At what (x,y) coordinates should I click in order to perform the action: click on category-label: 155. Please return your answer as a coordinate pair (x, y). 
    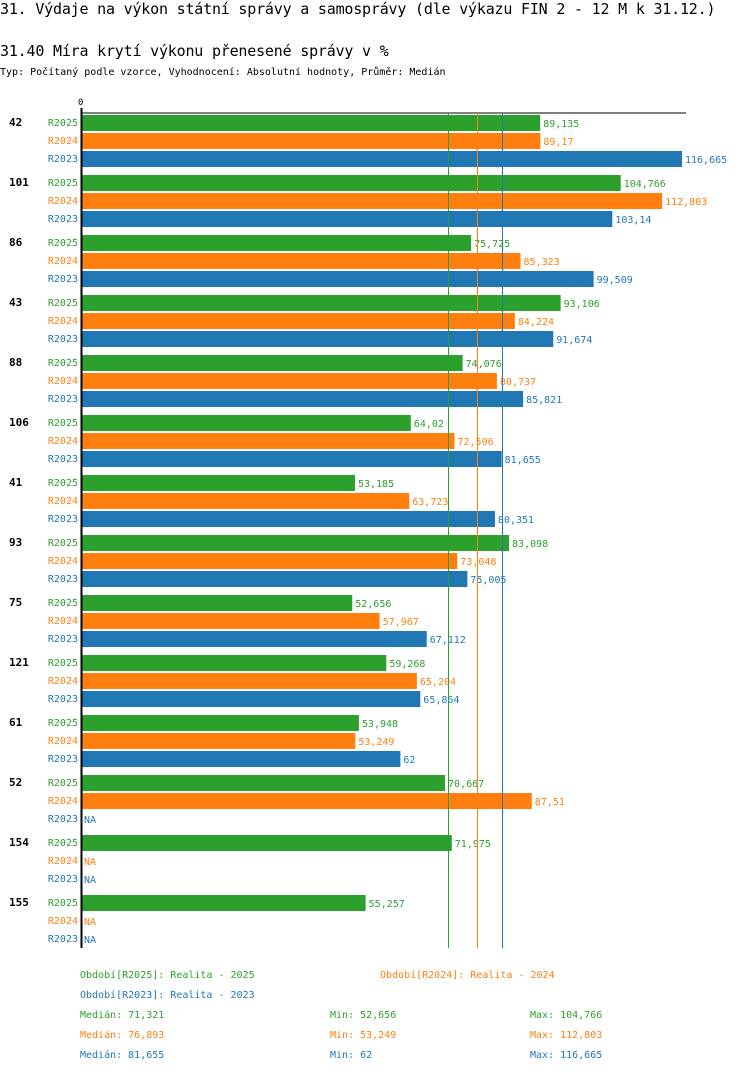
    Looking at the image, I should click on (19, 902).